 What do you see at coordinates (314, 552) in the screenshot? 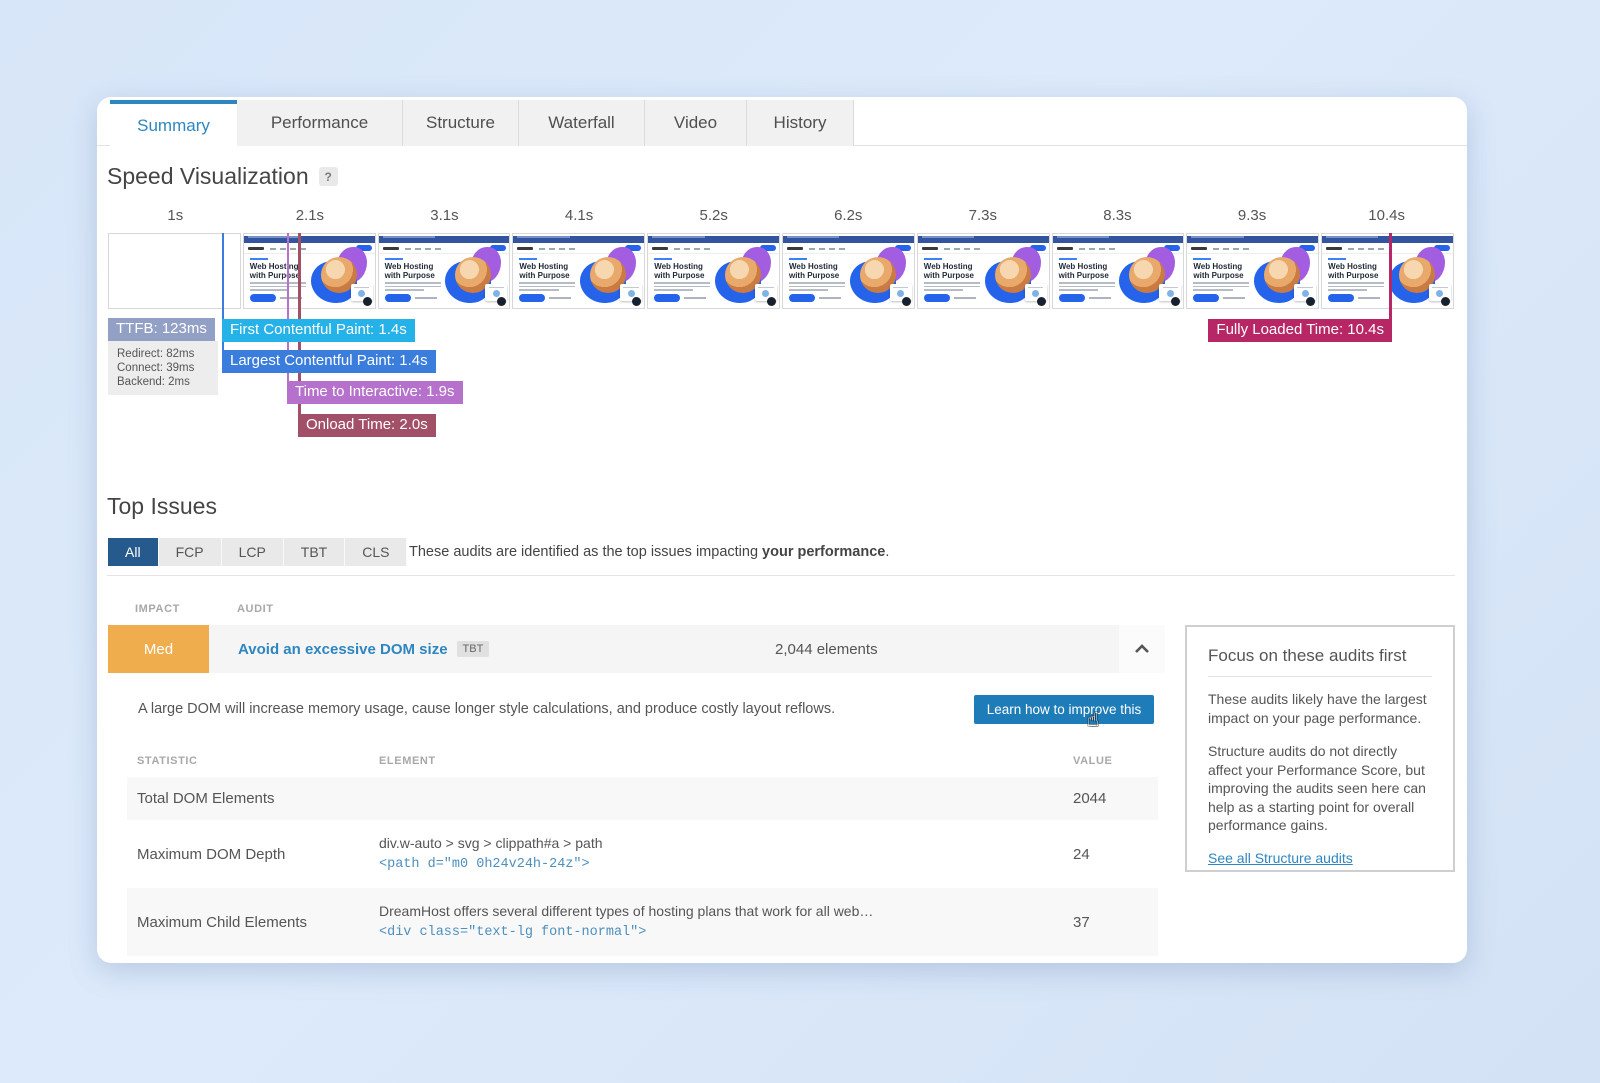
I see `filter-tbt: TBT` at bounding box center [314, 552].